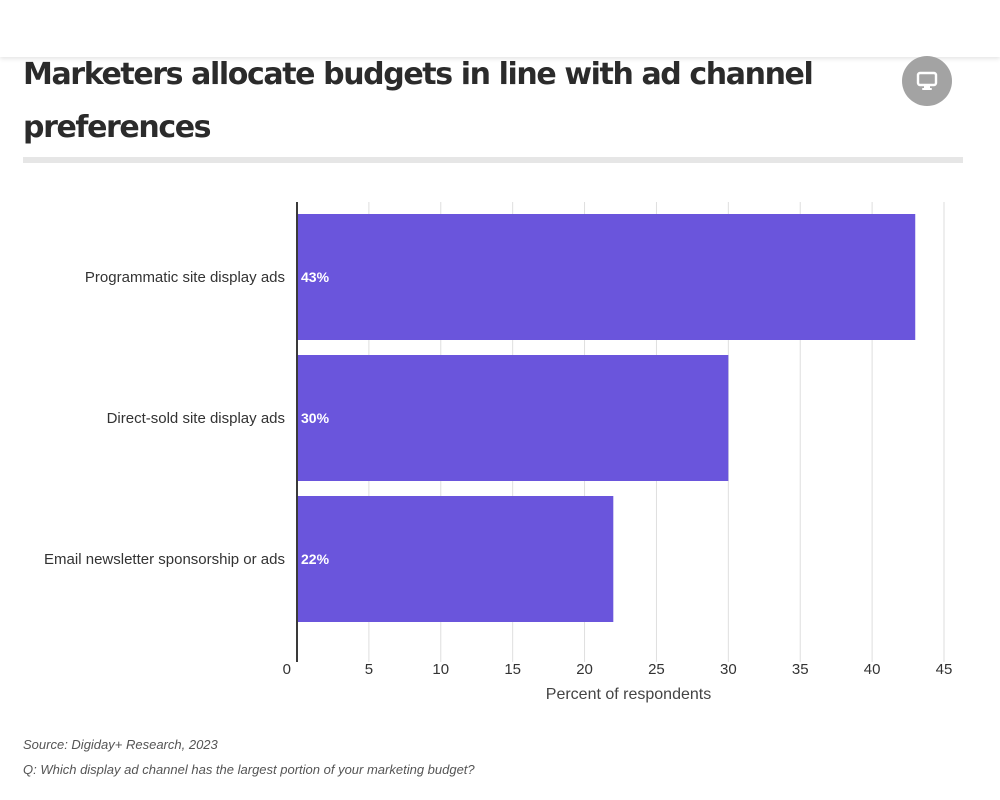 The height and width of the screenshot is (800, 1000). I want to click on title-divider, so click(493, 160).